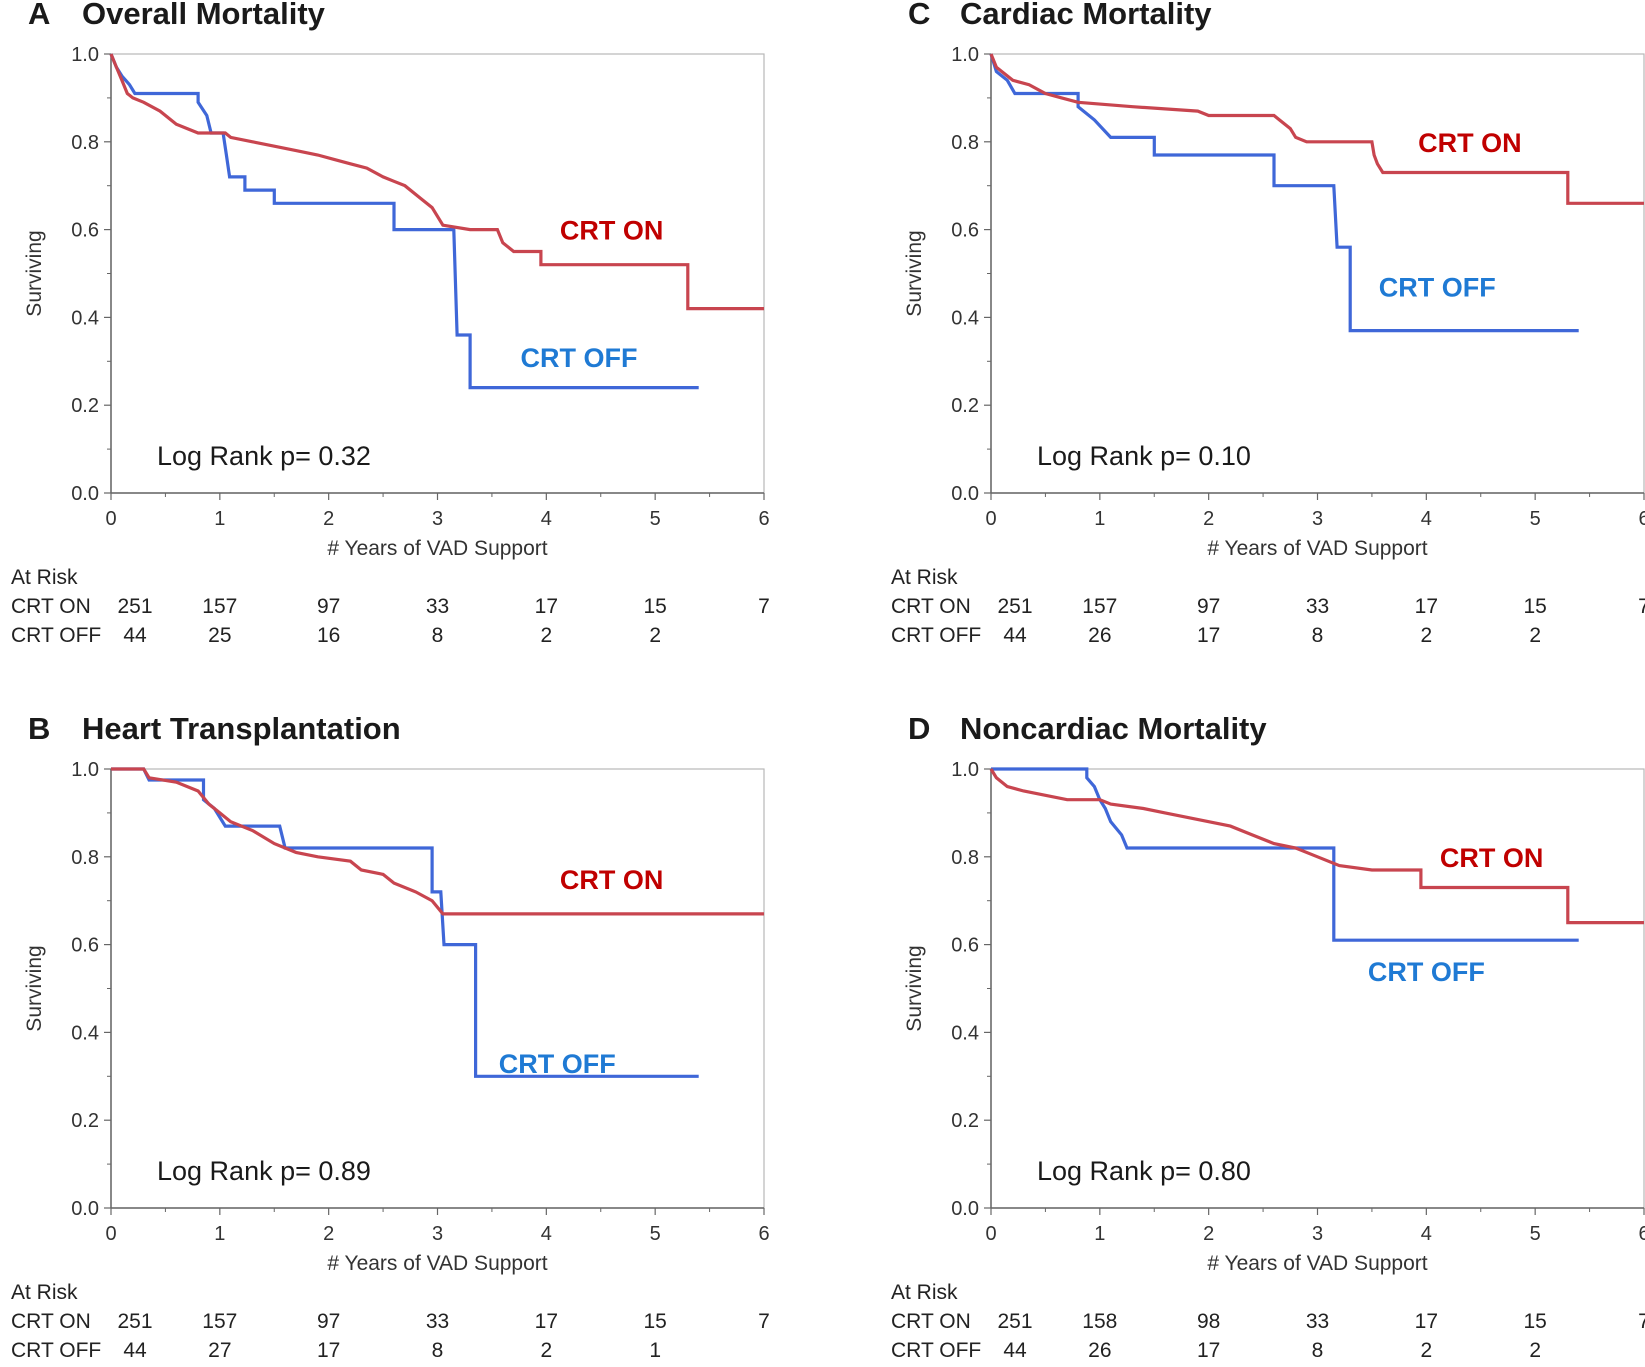 Image resolution: width=1645 pixels, height=1367 pixels. What do you see at coordinates (219, 1350) in the screenshot?
I see `at-risk-value: 27` at bounding box center [219, 1350].